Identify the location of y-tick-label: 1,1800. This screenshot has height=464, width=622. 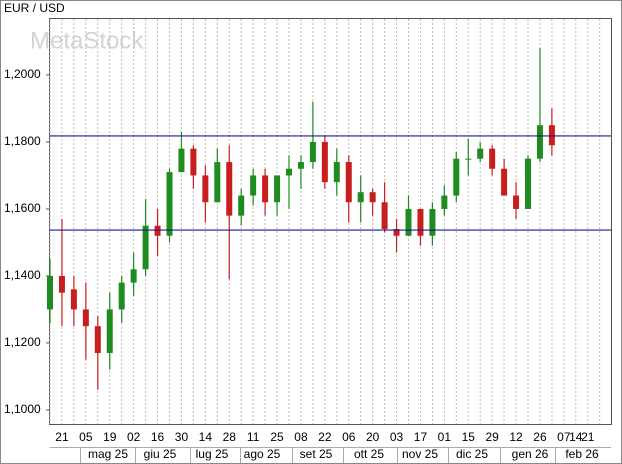
(22, 141).